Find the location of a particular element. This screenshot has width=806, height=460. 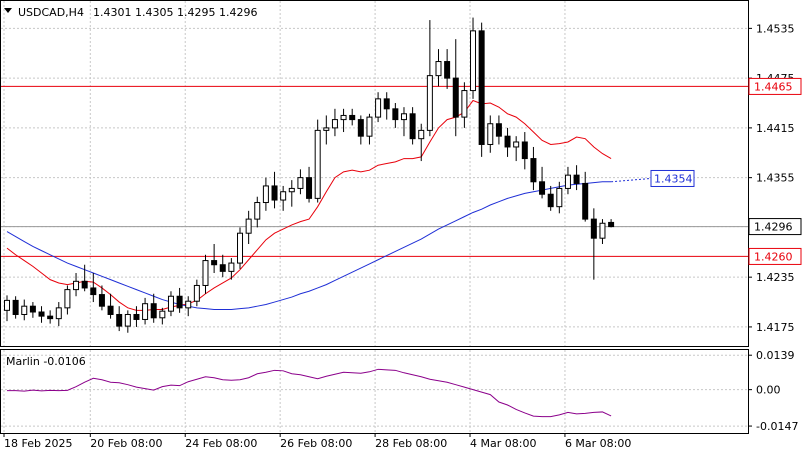

y-tick-label: 1.4415 is located at coordinates (775, 128).